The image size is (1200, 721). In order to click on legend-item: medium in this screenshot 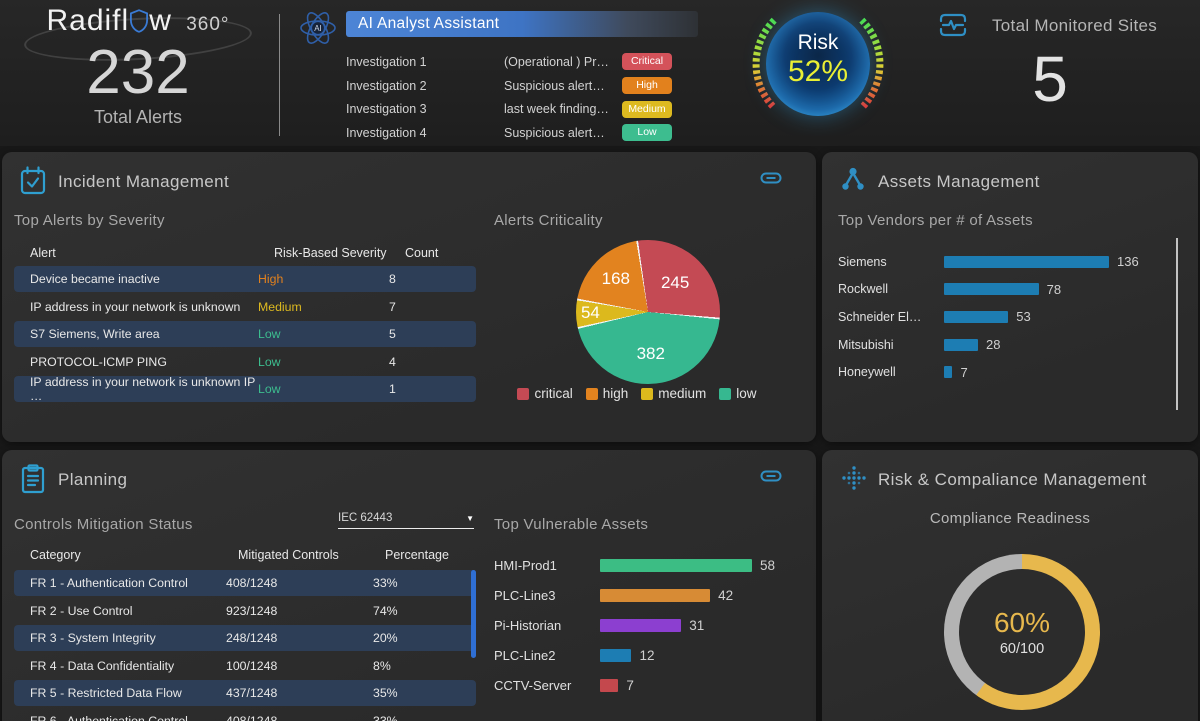, I will do `click(673, 393)`.